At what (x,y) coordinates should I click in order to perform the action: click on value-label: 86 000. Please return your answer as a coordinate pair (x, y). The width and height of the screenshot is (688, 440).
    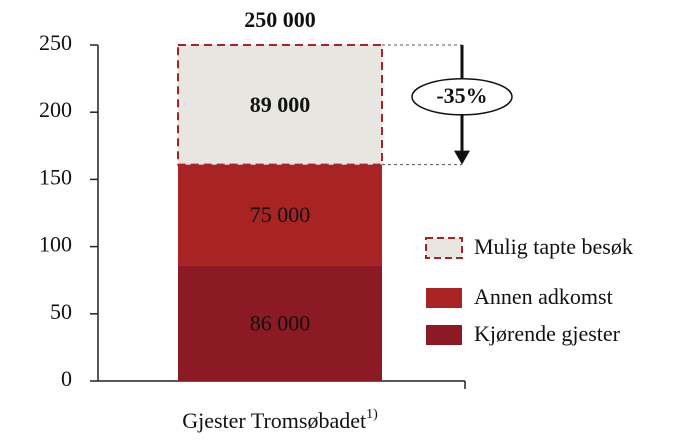
    Looking at the image, I should click on (280, 322).